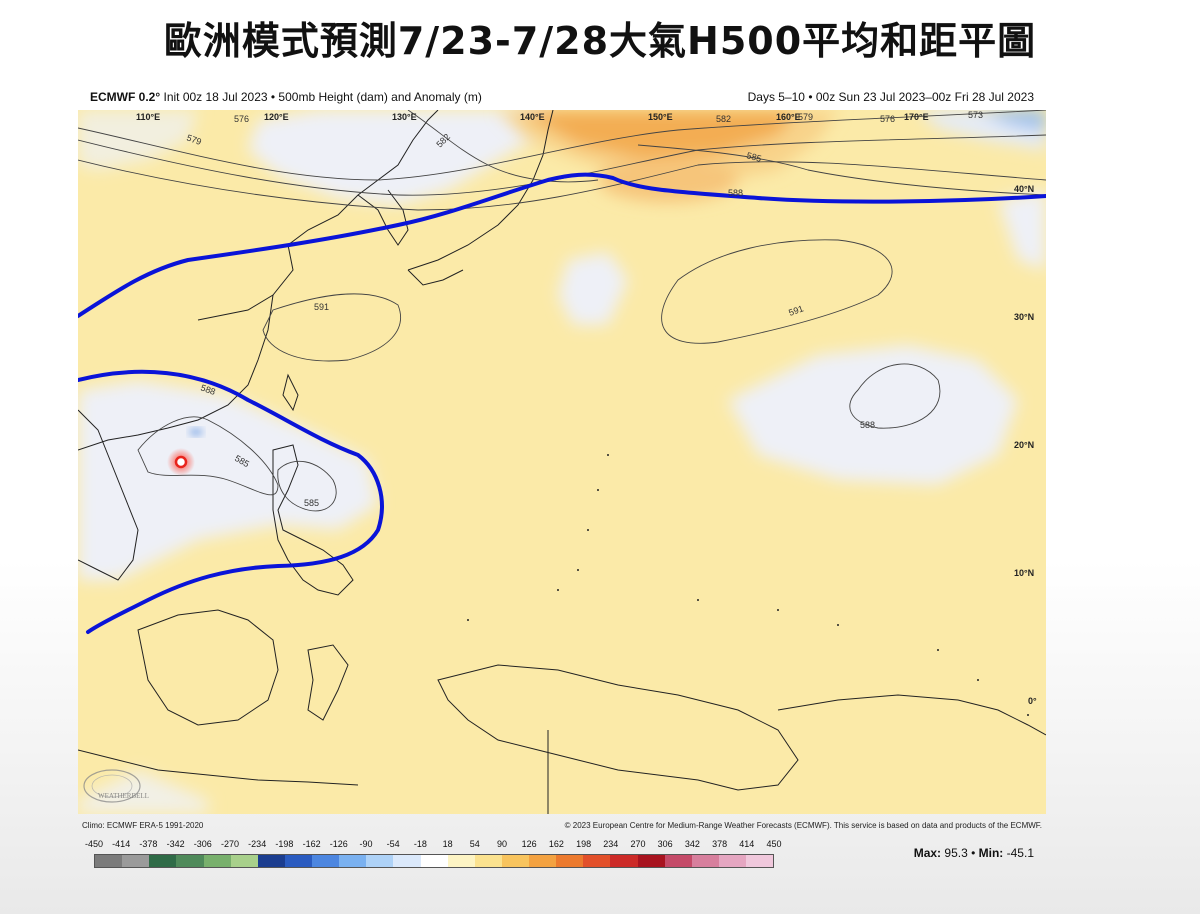 This screenshot has width=1200, height=914. What do you see at coordinates (774, 844) in the screenshot?
I see `colorbar-tick-label: 450` at bounding box center [774, 844].